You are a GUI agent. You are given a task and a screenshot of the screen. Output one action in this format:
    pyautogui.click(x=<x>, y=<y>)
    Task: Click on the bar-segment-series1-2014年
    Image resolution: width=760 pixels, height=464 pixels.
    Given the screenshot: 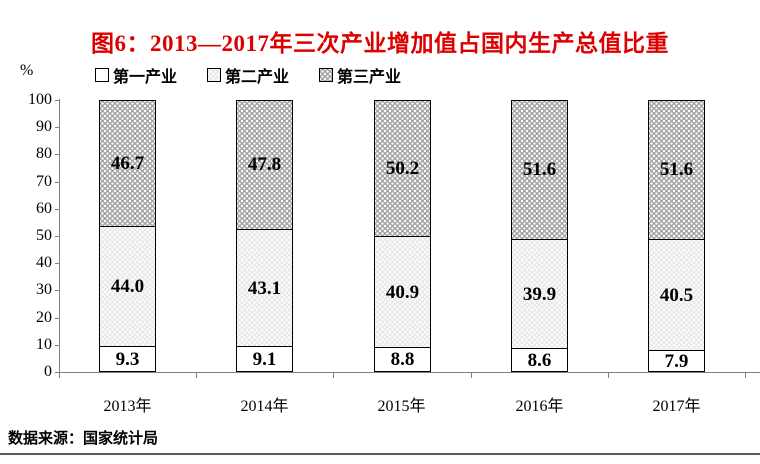 What is the action you would take?
    pyautogui.click(x=264, y=359)
    